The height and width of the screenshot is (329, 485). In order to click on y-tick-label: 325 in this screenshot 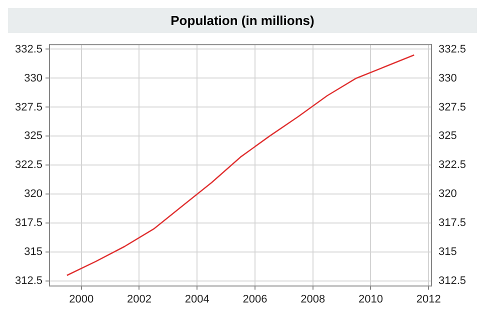, I will do `click(33, 136)`.